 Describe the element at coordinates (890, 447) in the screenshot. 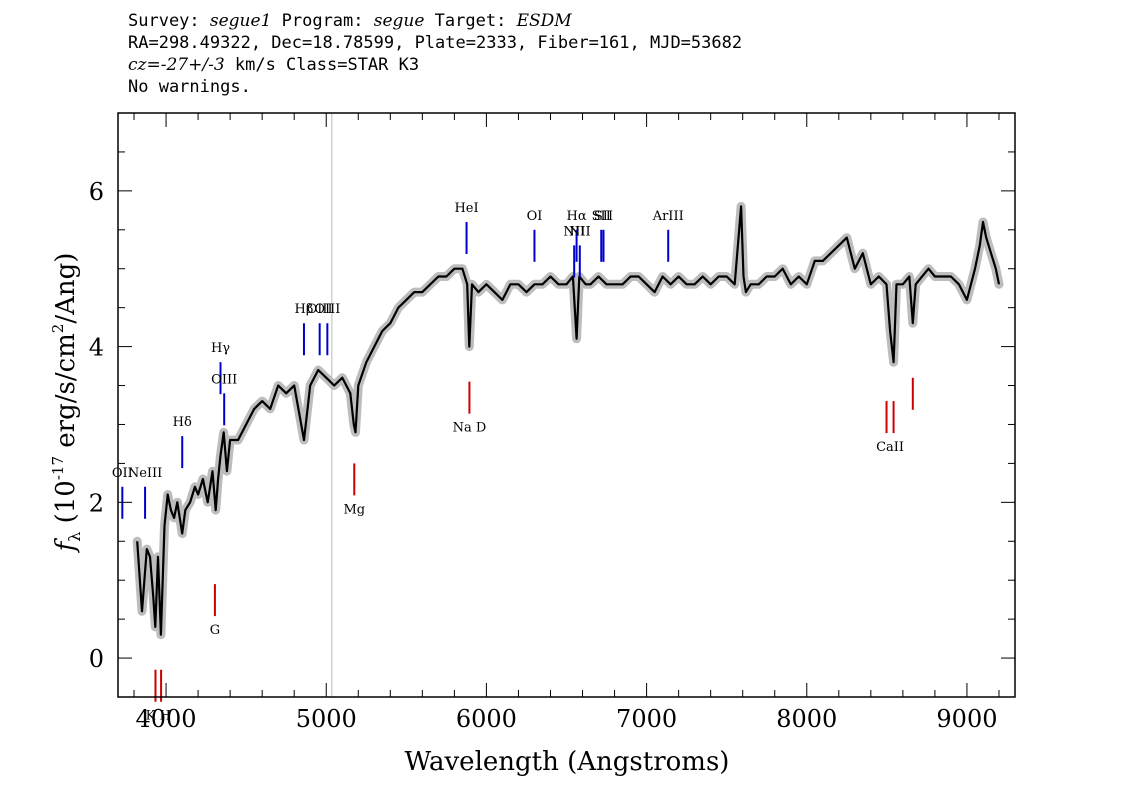

I see `absorption-label-caii: CaII` at that location.